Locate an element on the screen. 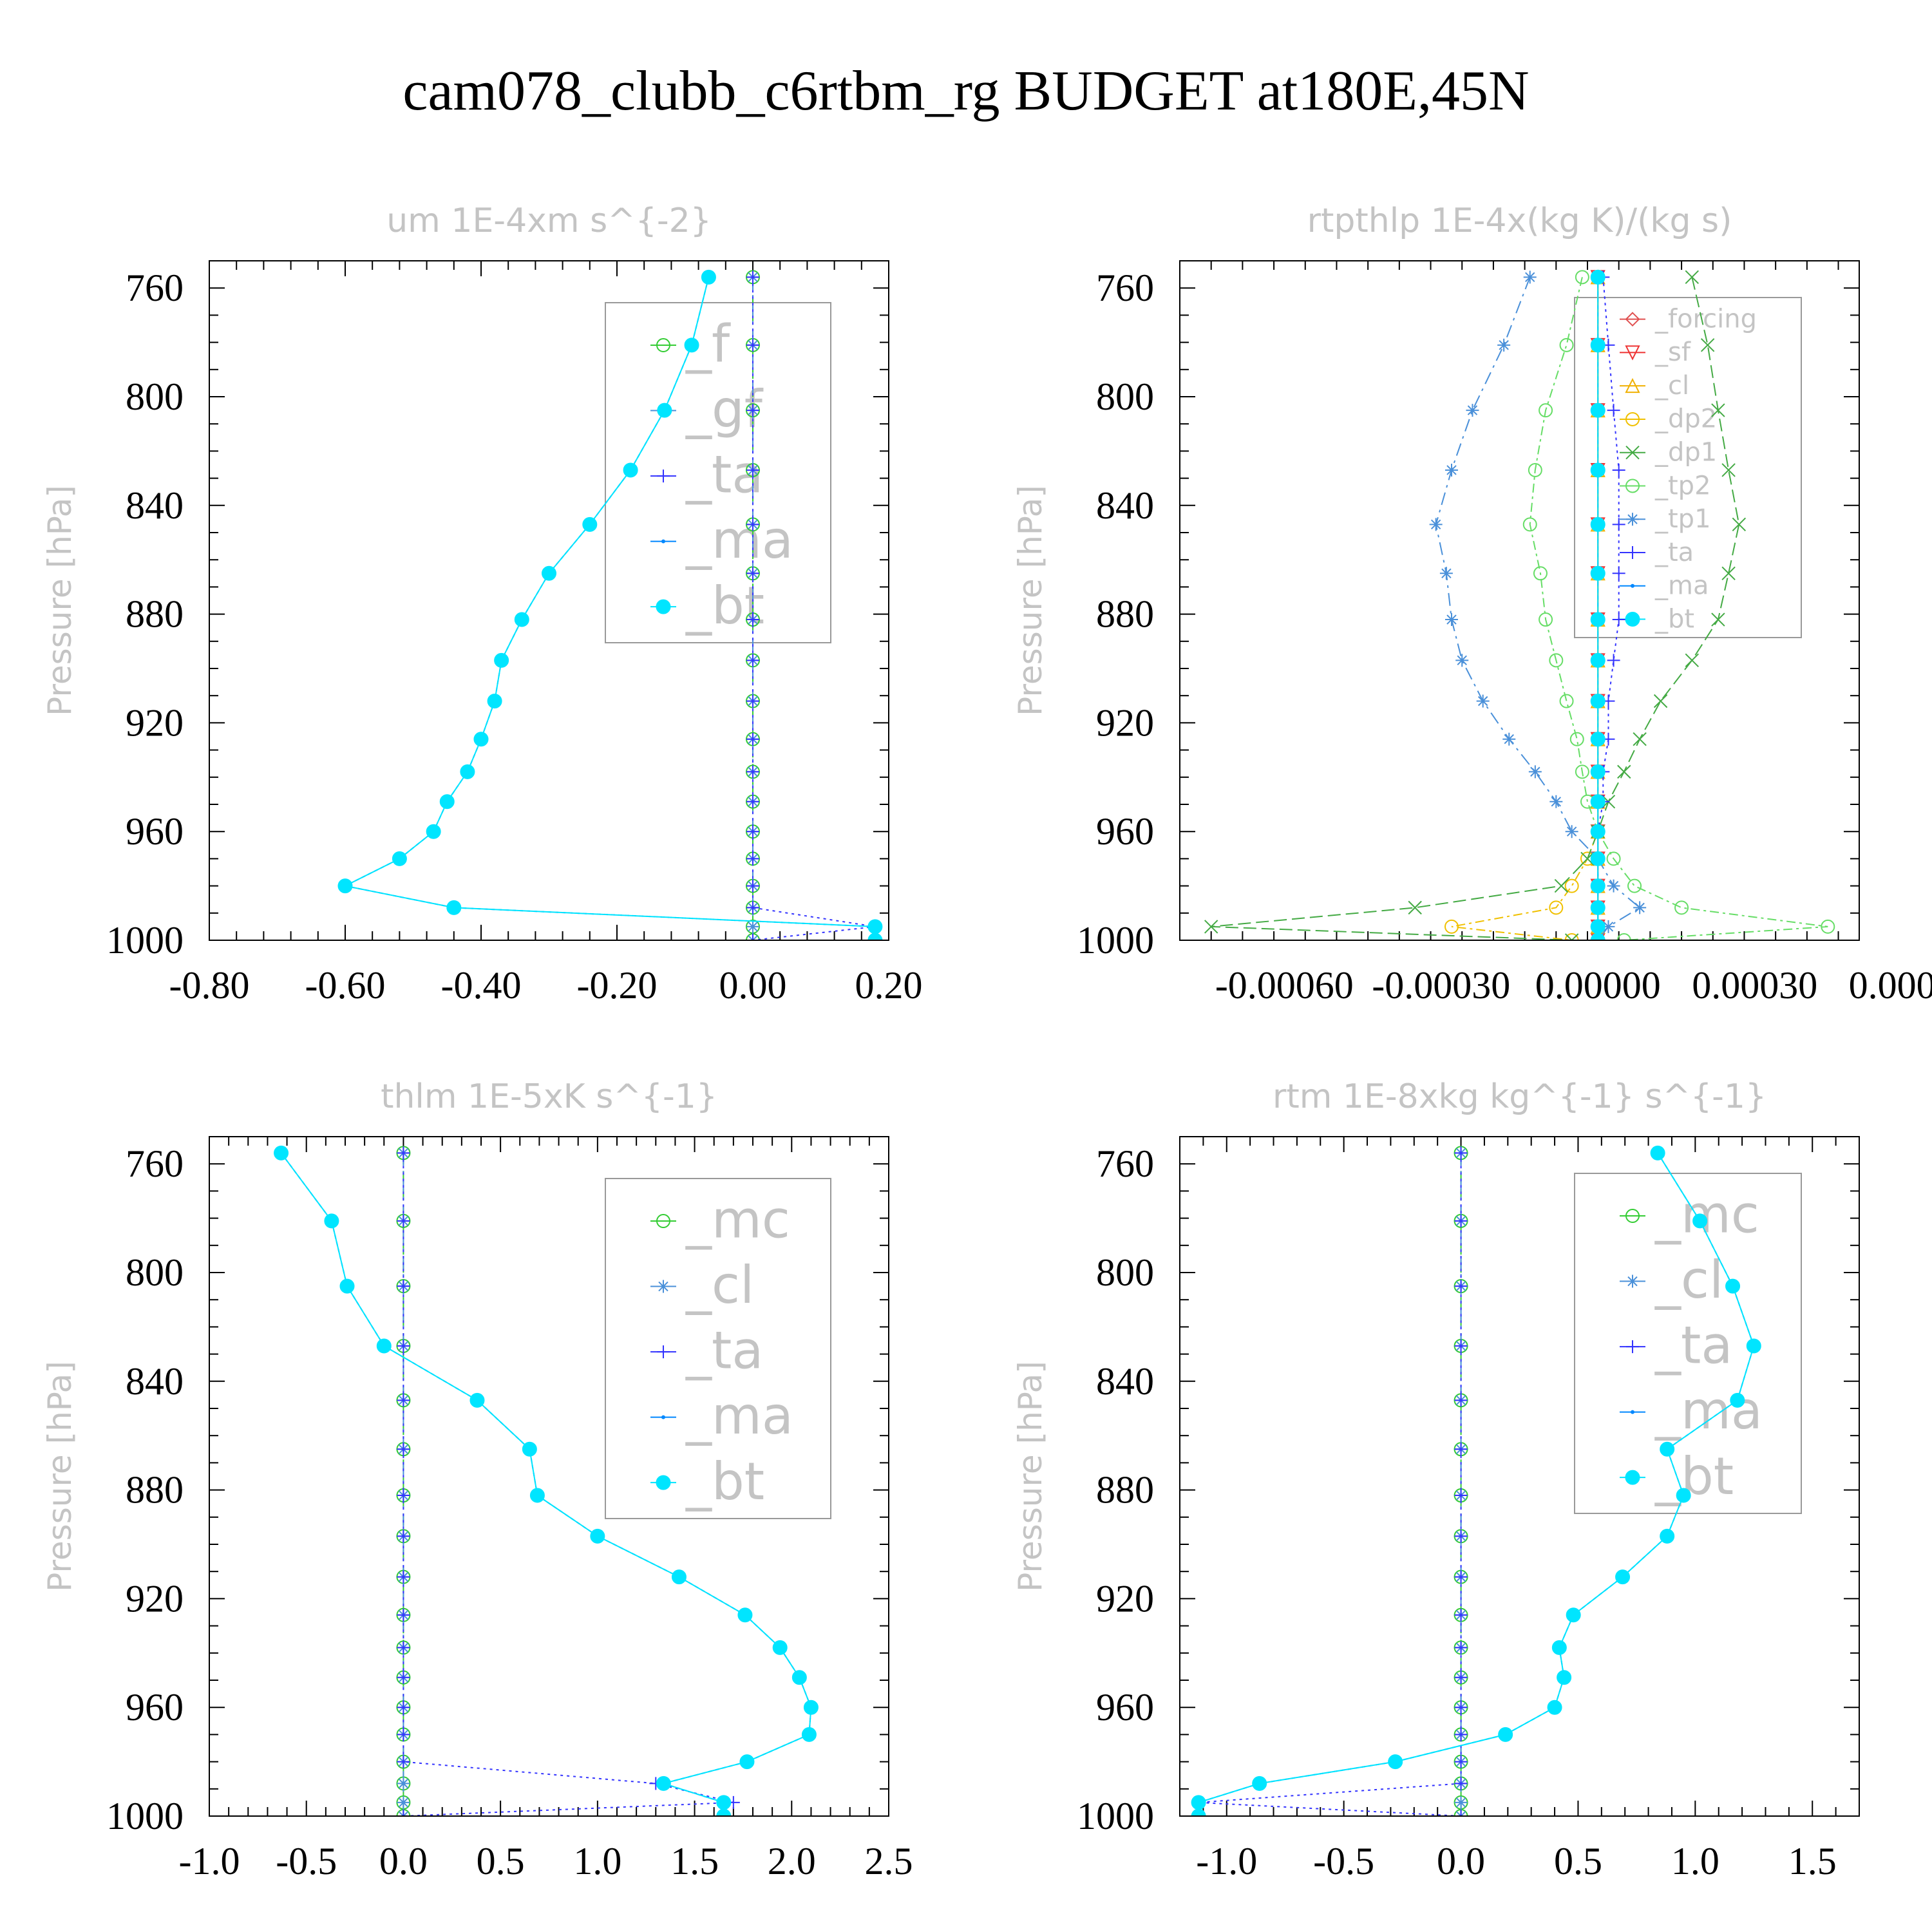 This screenshot has width=1932, height=1932. y-tick-label: 840 is located at coordinates (1125, 1382).